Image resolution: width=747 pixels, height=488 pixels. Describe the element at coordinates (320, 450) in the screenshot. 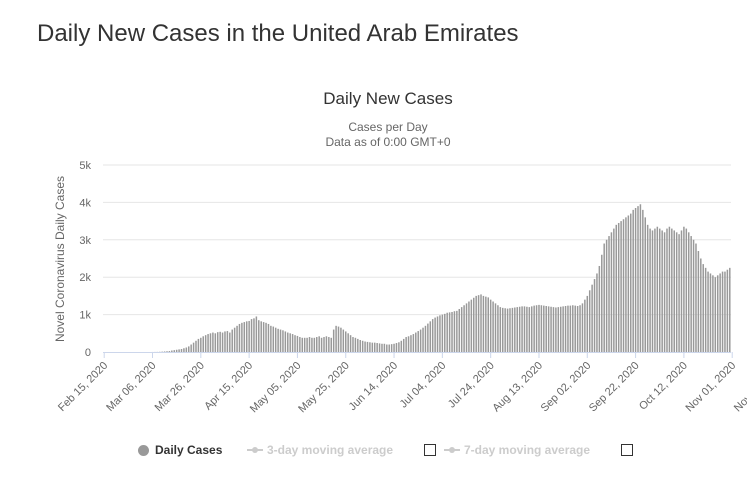

I see `legend-3day-average: 3-day moving average` at that location.